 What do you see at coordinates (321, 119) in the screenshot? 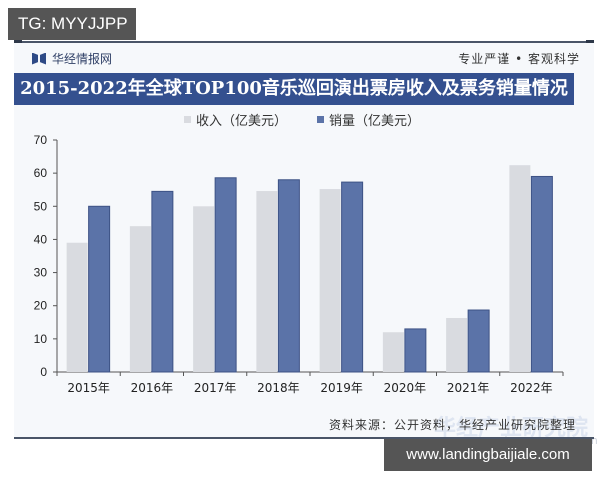
I see `legend-swatch-sales` at bounding box center [321, 119].